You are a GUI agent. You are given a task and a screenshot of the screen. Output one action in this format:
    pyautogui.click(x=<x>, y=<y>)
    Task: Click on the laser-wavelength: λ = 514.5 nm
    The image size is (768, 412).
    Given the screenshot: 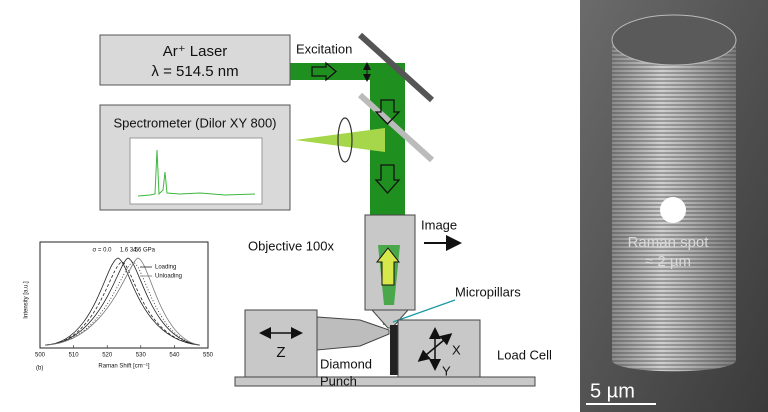 What is the action you would take?
    pyautogui.click(x=194, y=71)
    